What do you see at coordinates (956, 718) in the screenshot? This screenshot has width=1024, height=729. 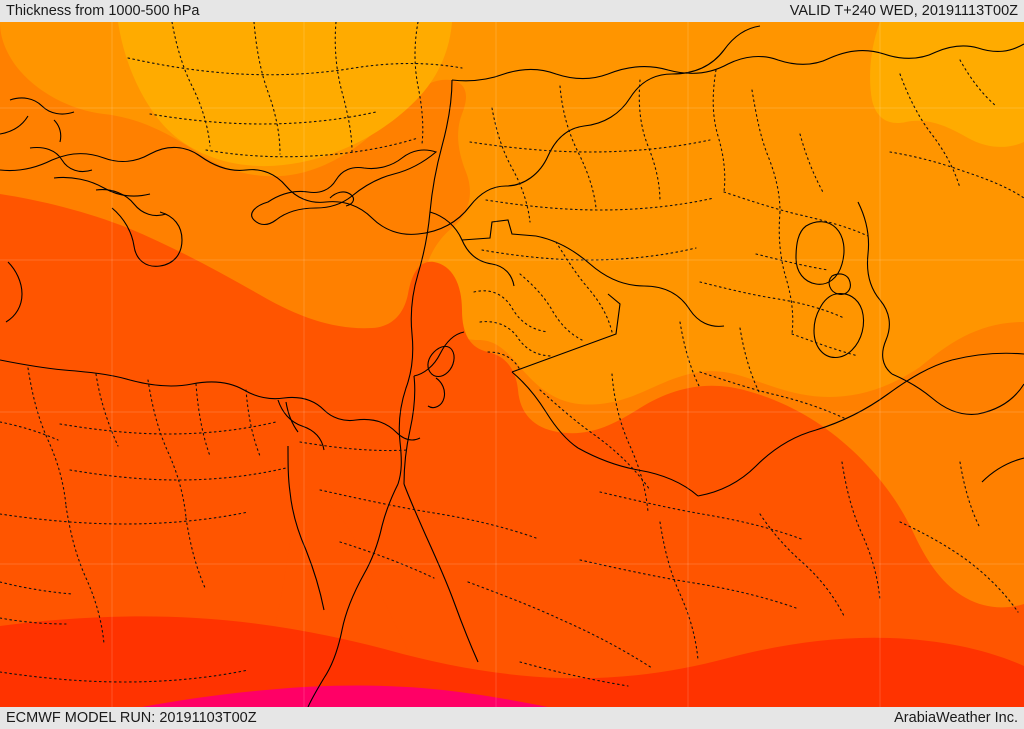 I see `provider-label: ArabiaWeather Inc.` at bounding box center [956, 718].